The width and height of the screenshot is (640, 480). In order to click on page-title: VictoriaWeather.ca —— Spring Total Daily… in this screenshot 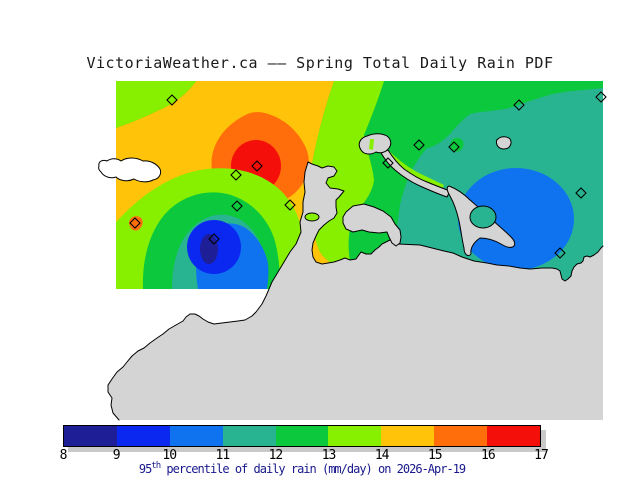, I will do `click(320, 63)`.